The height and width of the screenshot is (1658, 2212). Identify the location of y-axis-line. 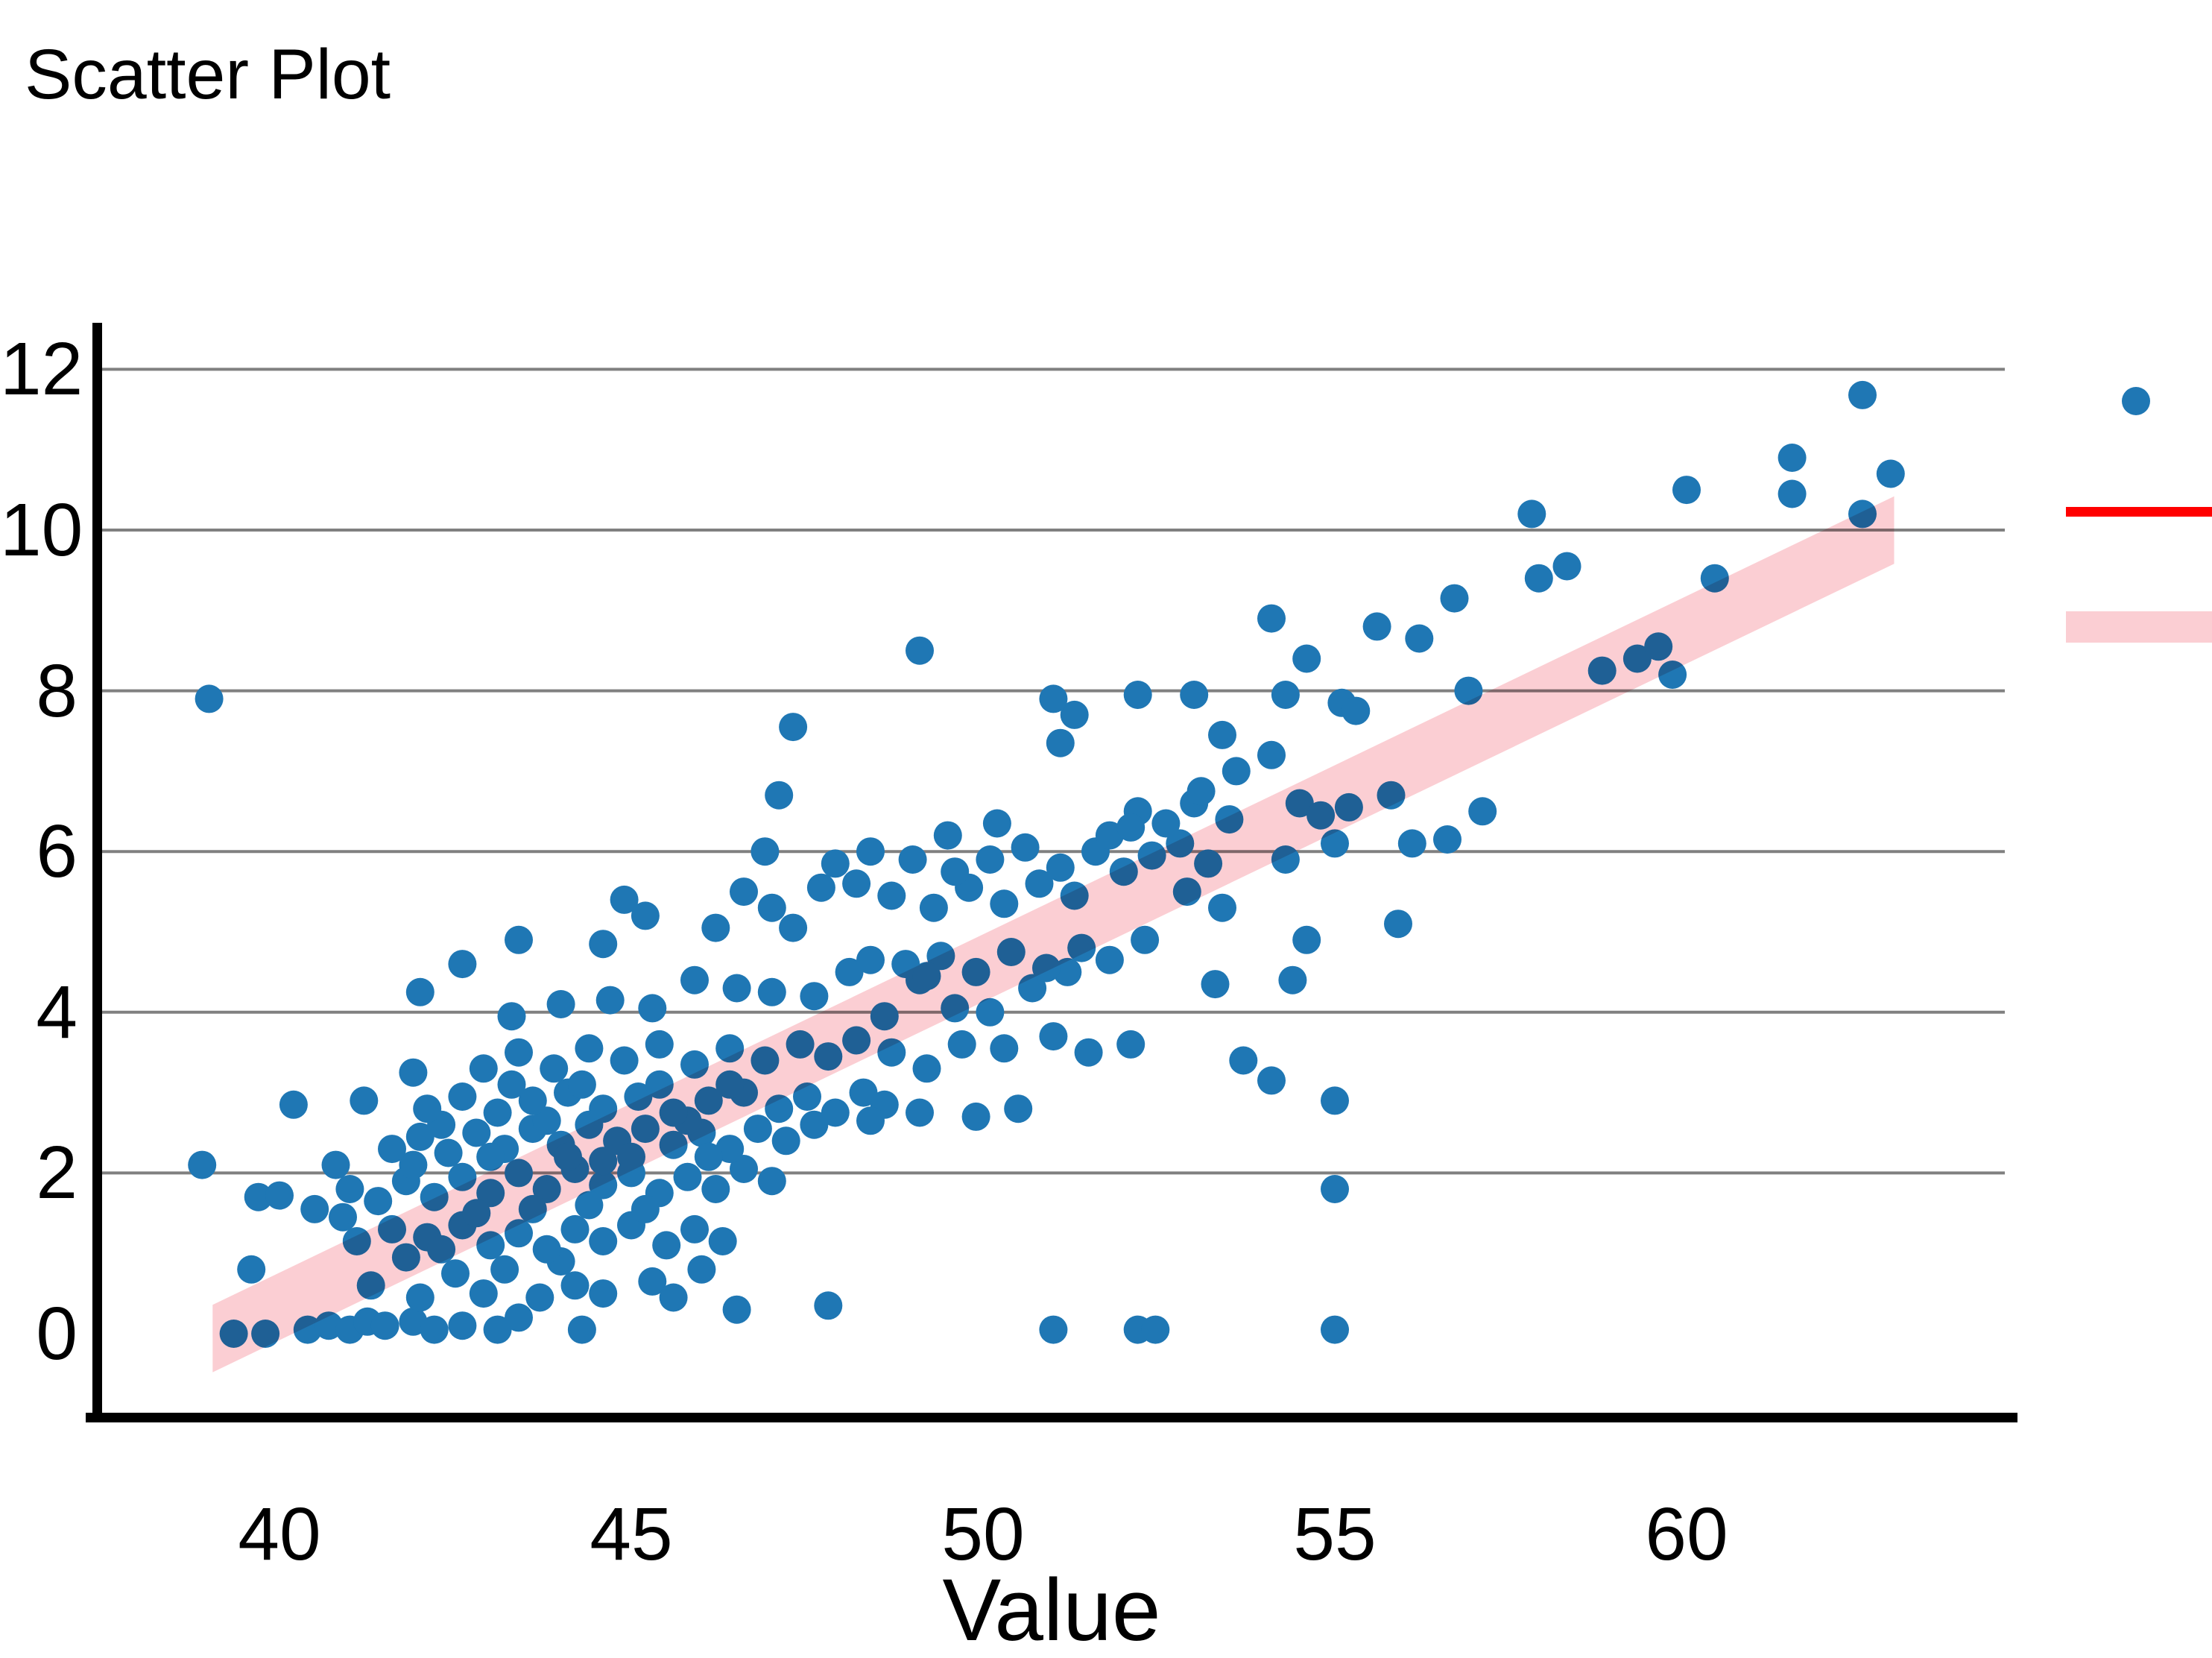
(97, 873).